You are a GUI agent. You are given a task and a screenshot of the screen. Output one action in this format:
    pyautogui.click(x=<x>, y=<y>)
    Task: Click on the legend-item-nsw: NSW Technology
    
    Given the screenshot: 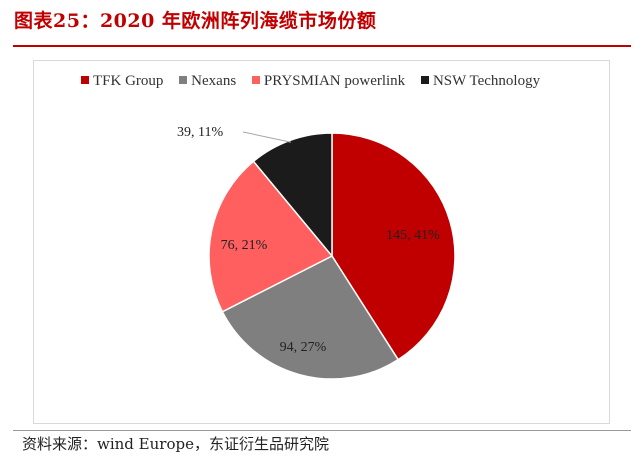 What is the action you would take?
    pyautogui.click(x=480, y=81)
    